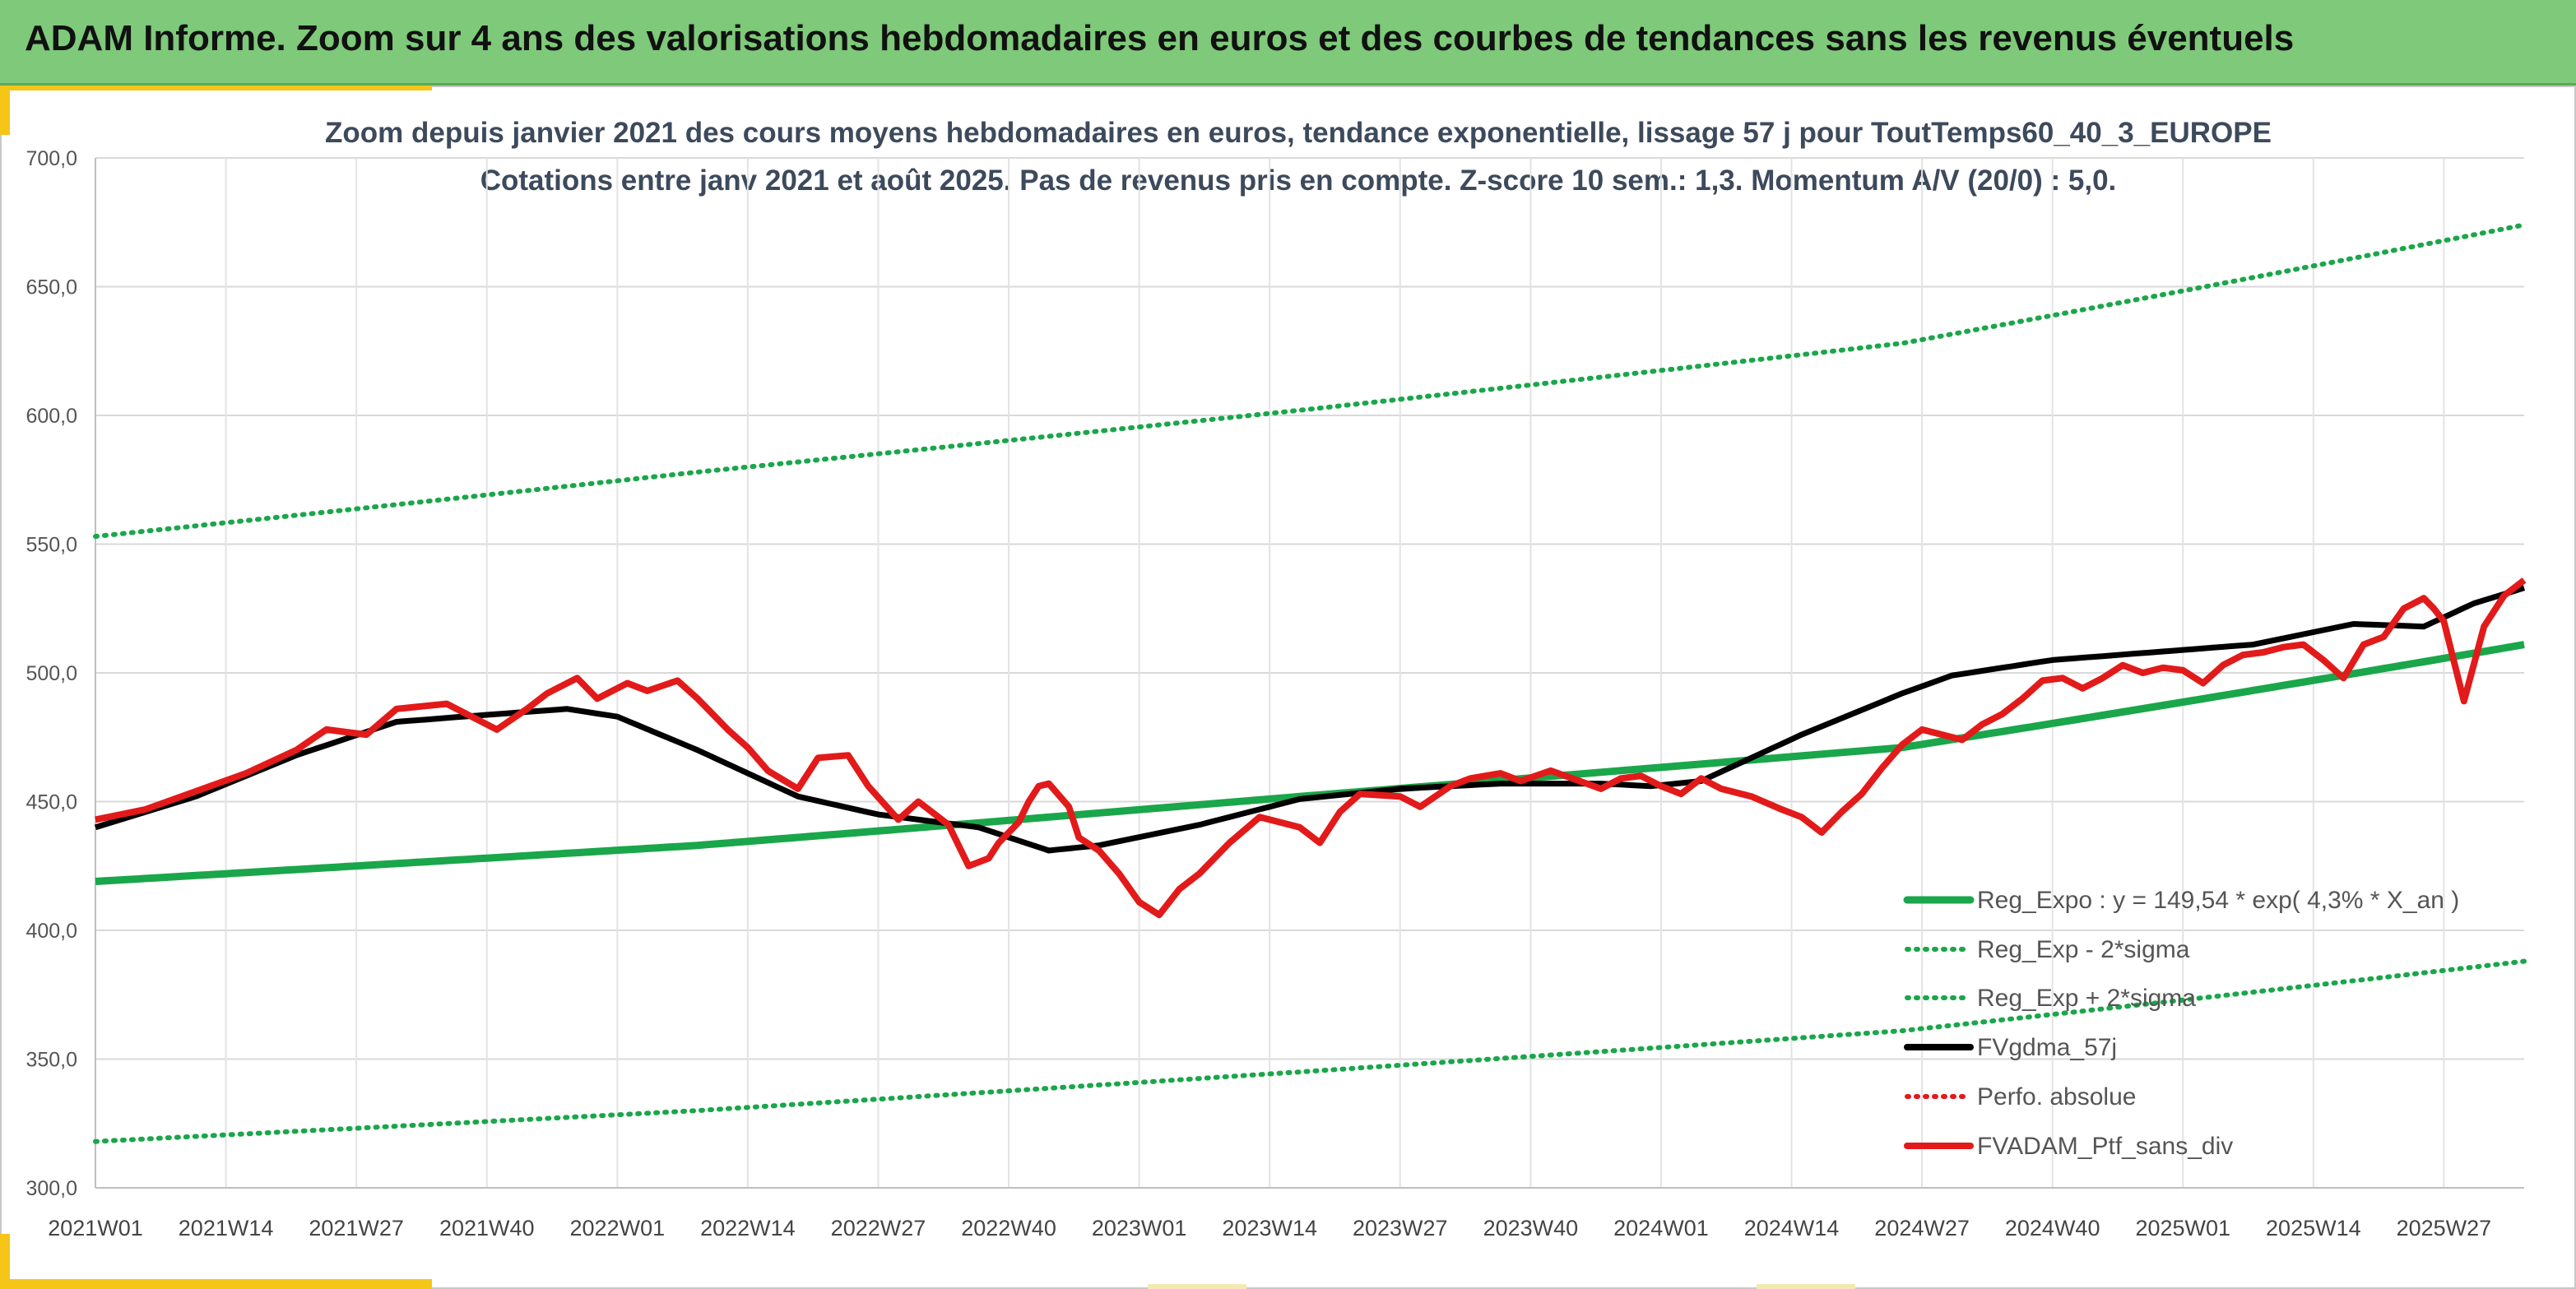 The image size is (2576, 1289). Describe the element at coordinates (1922, 1228) in the screenshot. I see `x-tick-label: 2024W27` at that location.